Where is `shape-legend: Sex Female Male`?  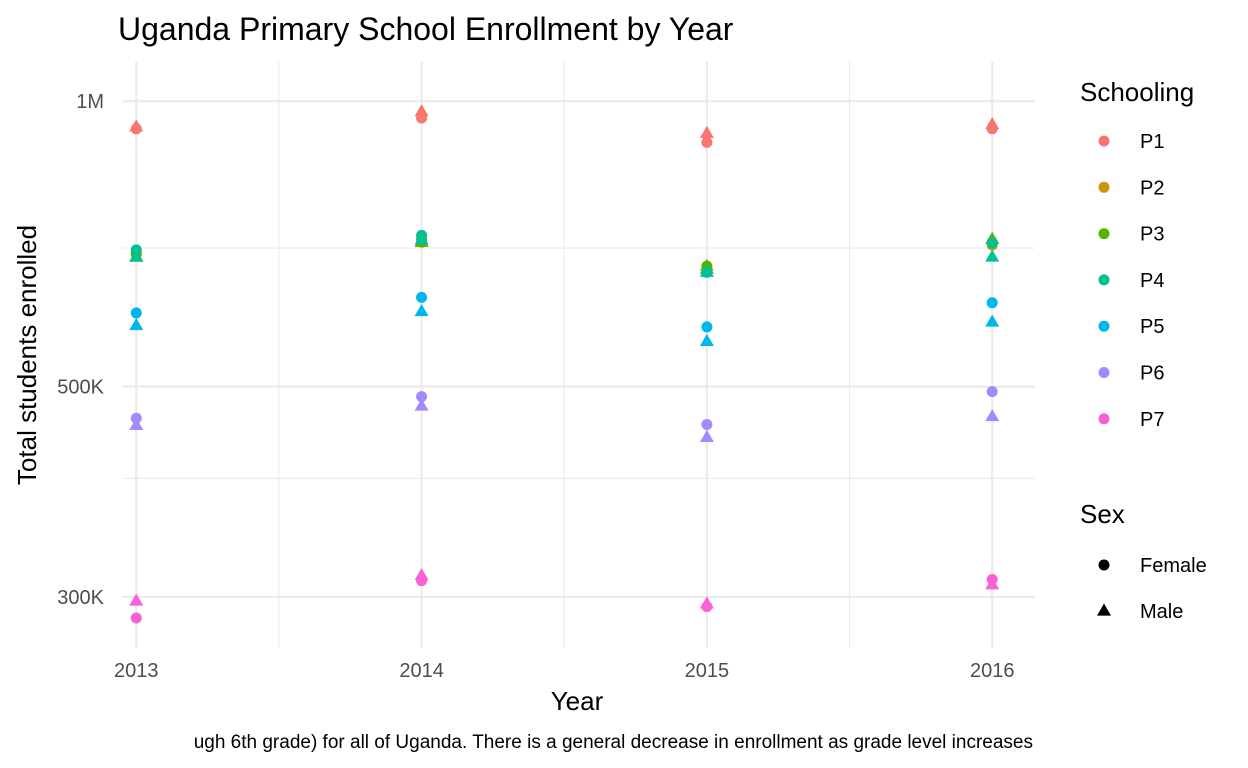
shape-legend: Sex Female Male is located at coordinates (1143, 561).